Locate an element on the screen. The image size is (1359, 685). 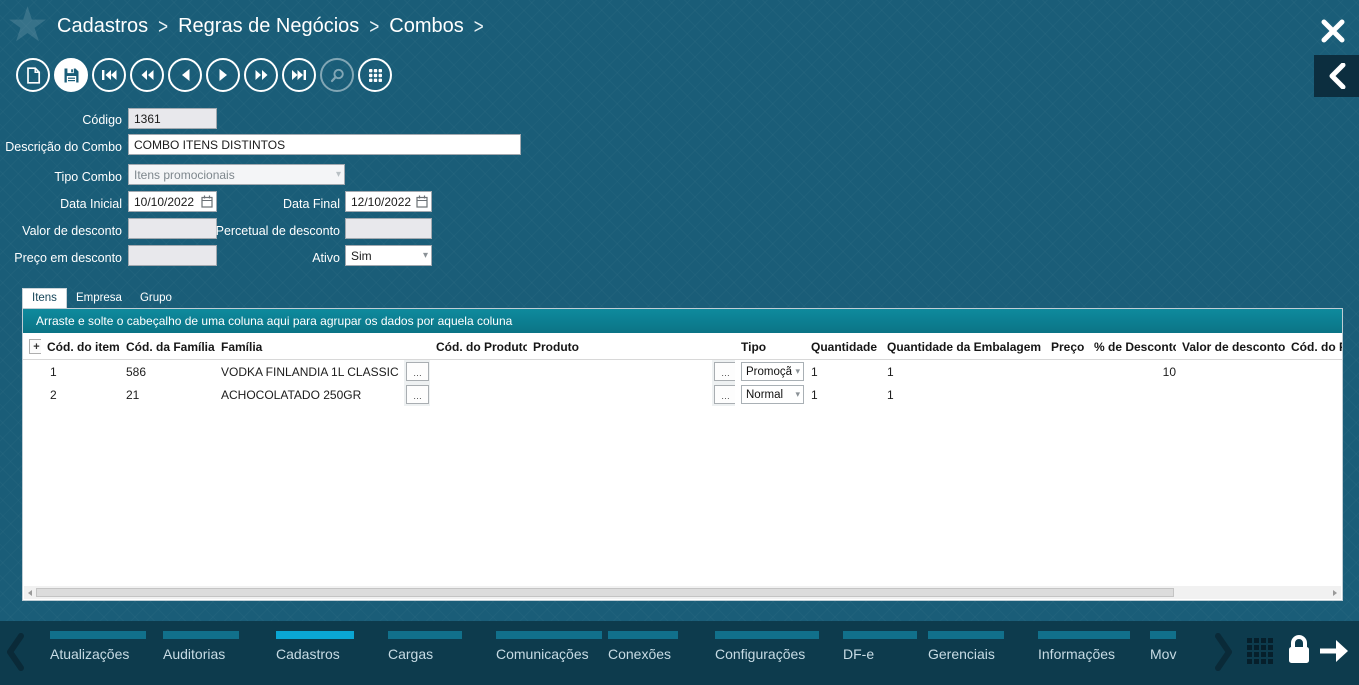
first-record-button is located at coordinates (109, 75).